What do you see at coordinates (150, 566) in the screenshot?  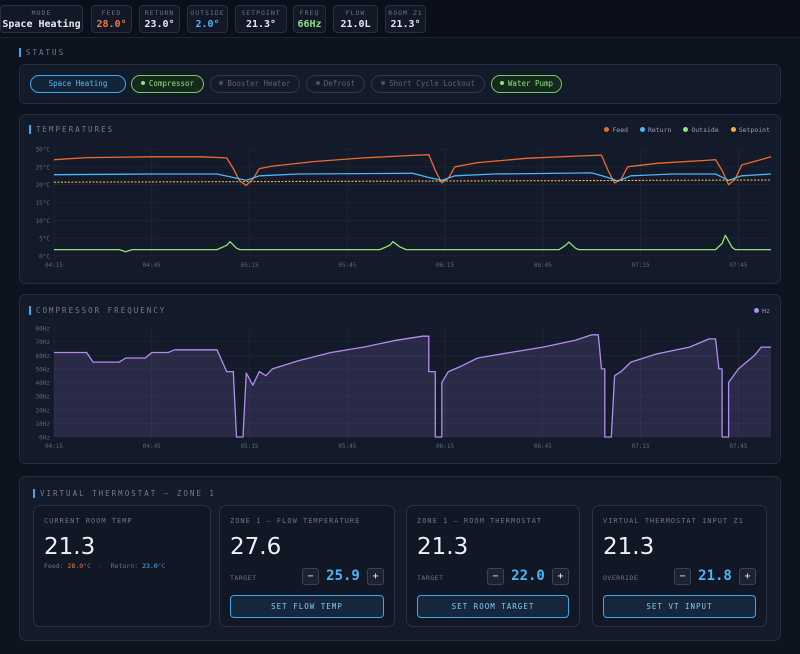 I see `return-value: 23.0` at bounding box center [150, 566].